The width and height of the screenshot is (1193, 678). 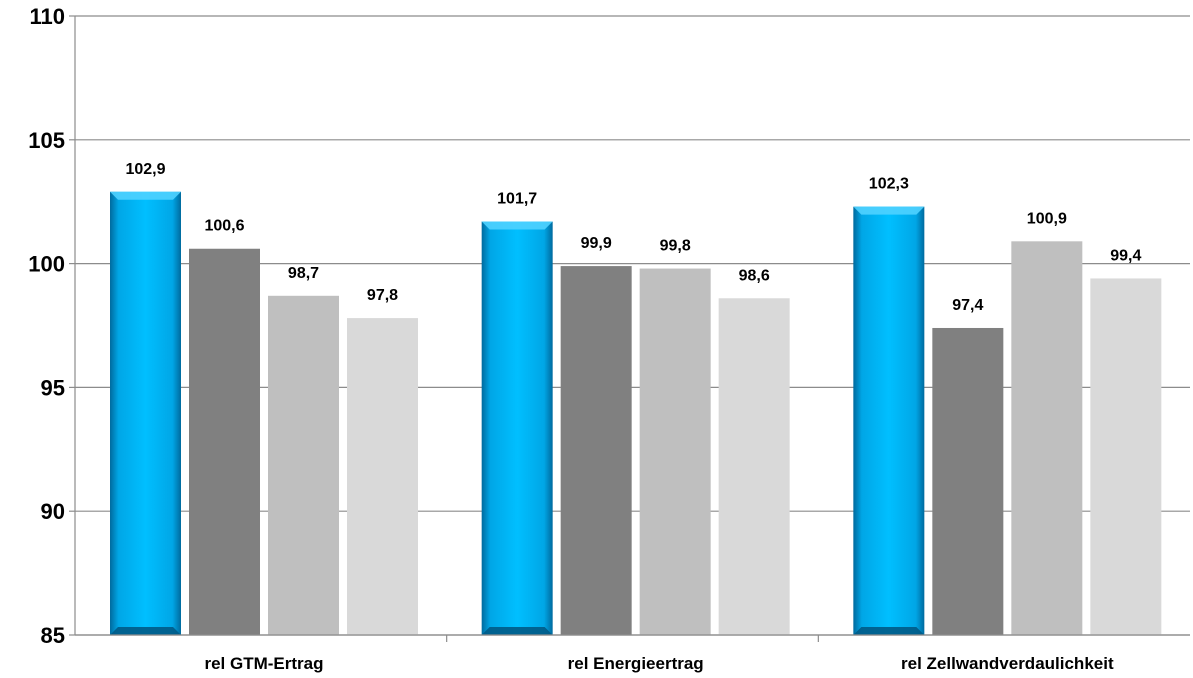 What do you see at coordinates (46, 264) in the screenshot?
I see `y-tick-label: 100` at bounding box center [46, 264].